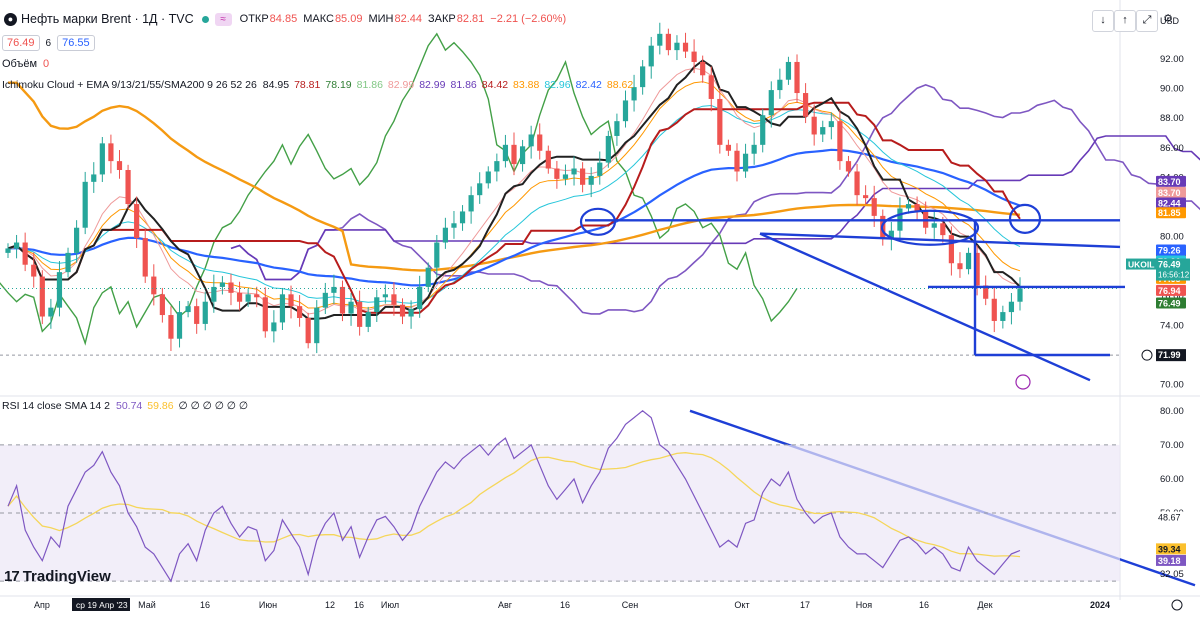  I want to click on ohlc-high-value: 85.09, so click(348, 19).